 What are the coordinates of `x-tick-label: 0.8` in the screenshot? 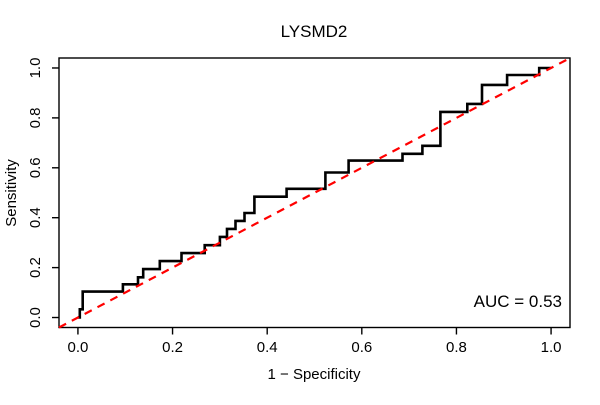 It's located at (456, 347).